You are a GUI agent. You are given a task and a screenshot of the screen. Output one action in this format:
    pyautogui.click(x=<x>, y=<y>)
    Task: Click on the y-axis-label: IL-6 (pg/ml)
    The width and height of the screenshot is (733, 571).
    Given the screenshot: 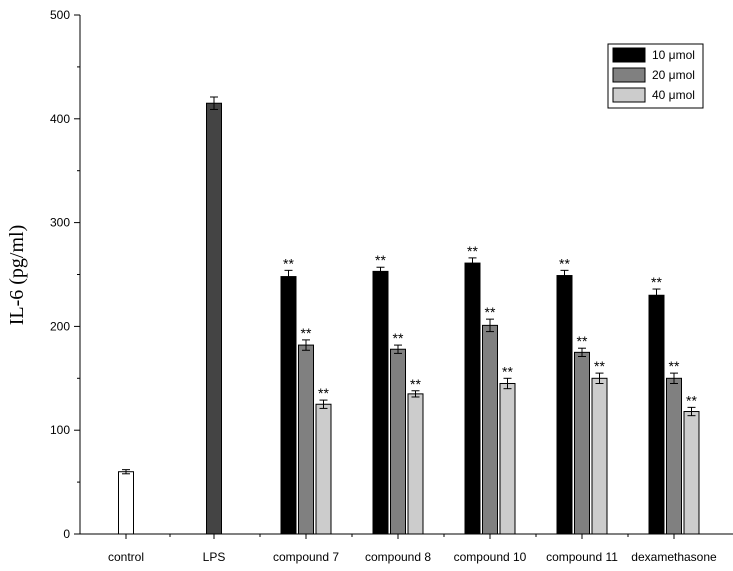 What is the action you would take?
    pyautogui.click(x=17, y=275)
    